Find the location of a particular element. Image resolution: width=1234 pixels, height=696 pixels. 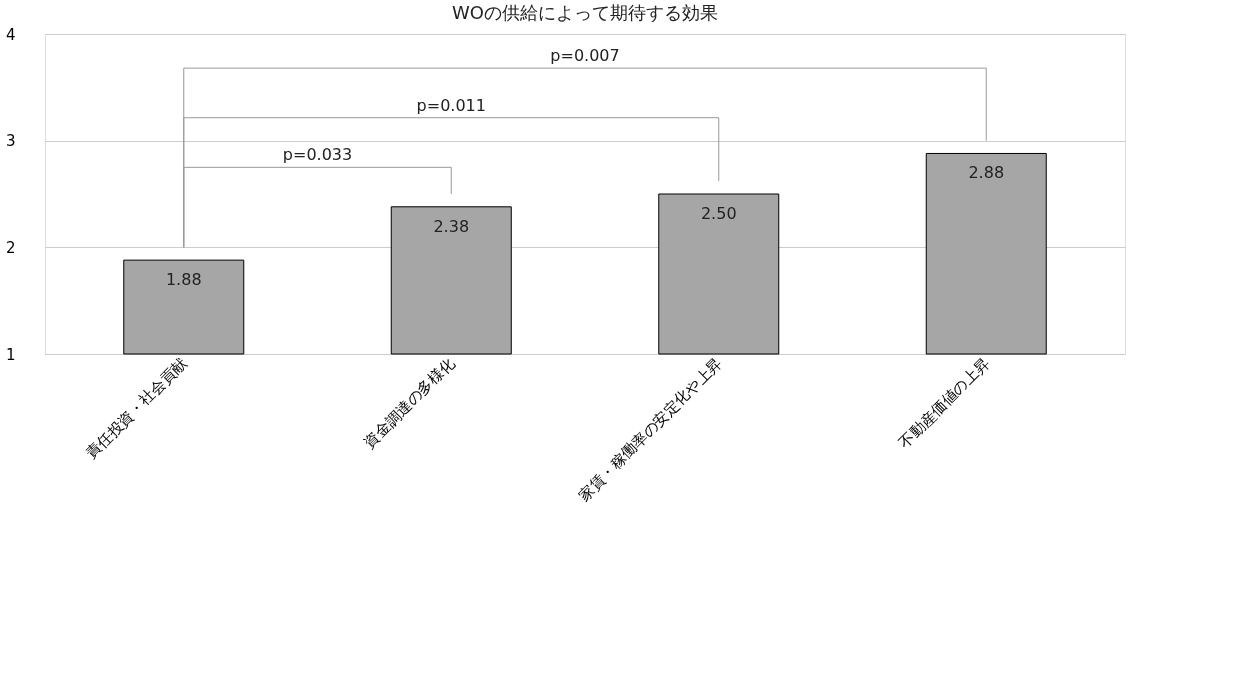

x-tick-label: 不動産価値の上昇 is located at coordinates (944, 403).